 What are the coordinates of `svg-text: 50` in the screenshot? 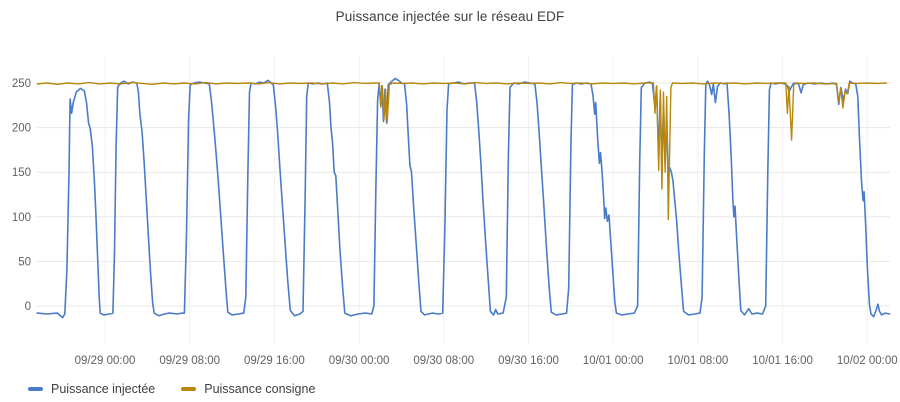 It's located at (24, 262).